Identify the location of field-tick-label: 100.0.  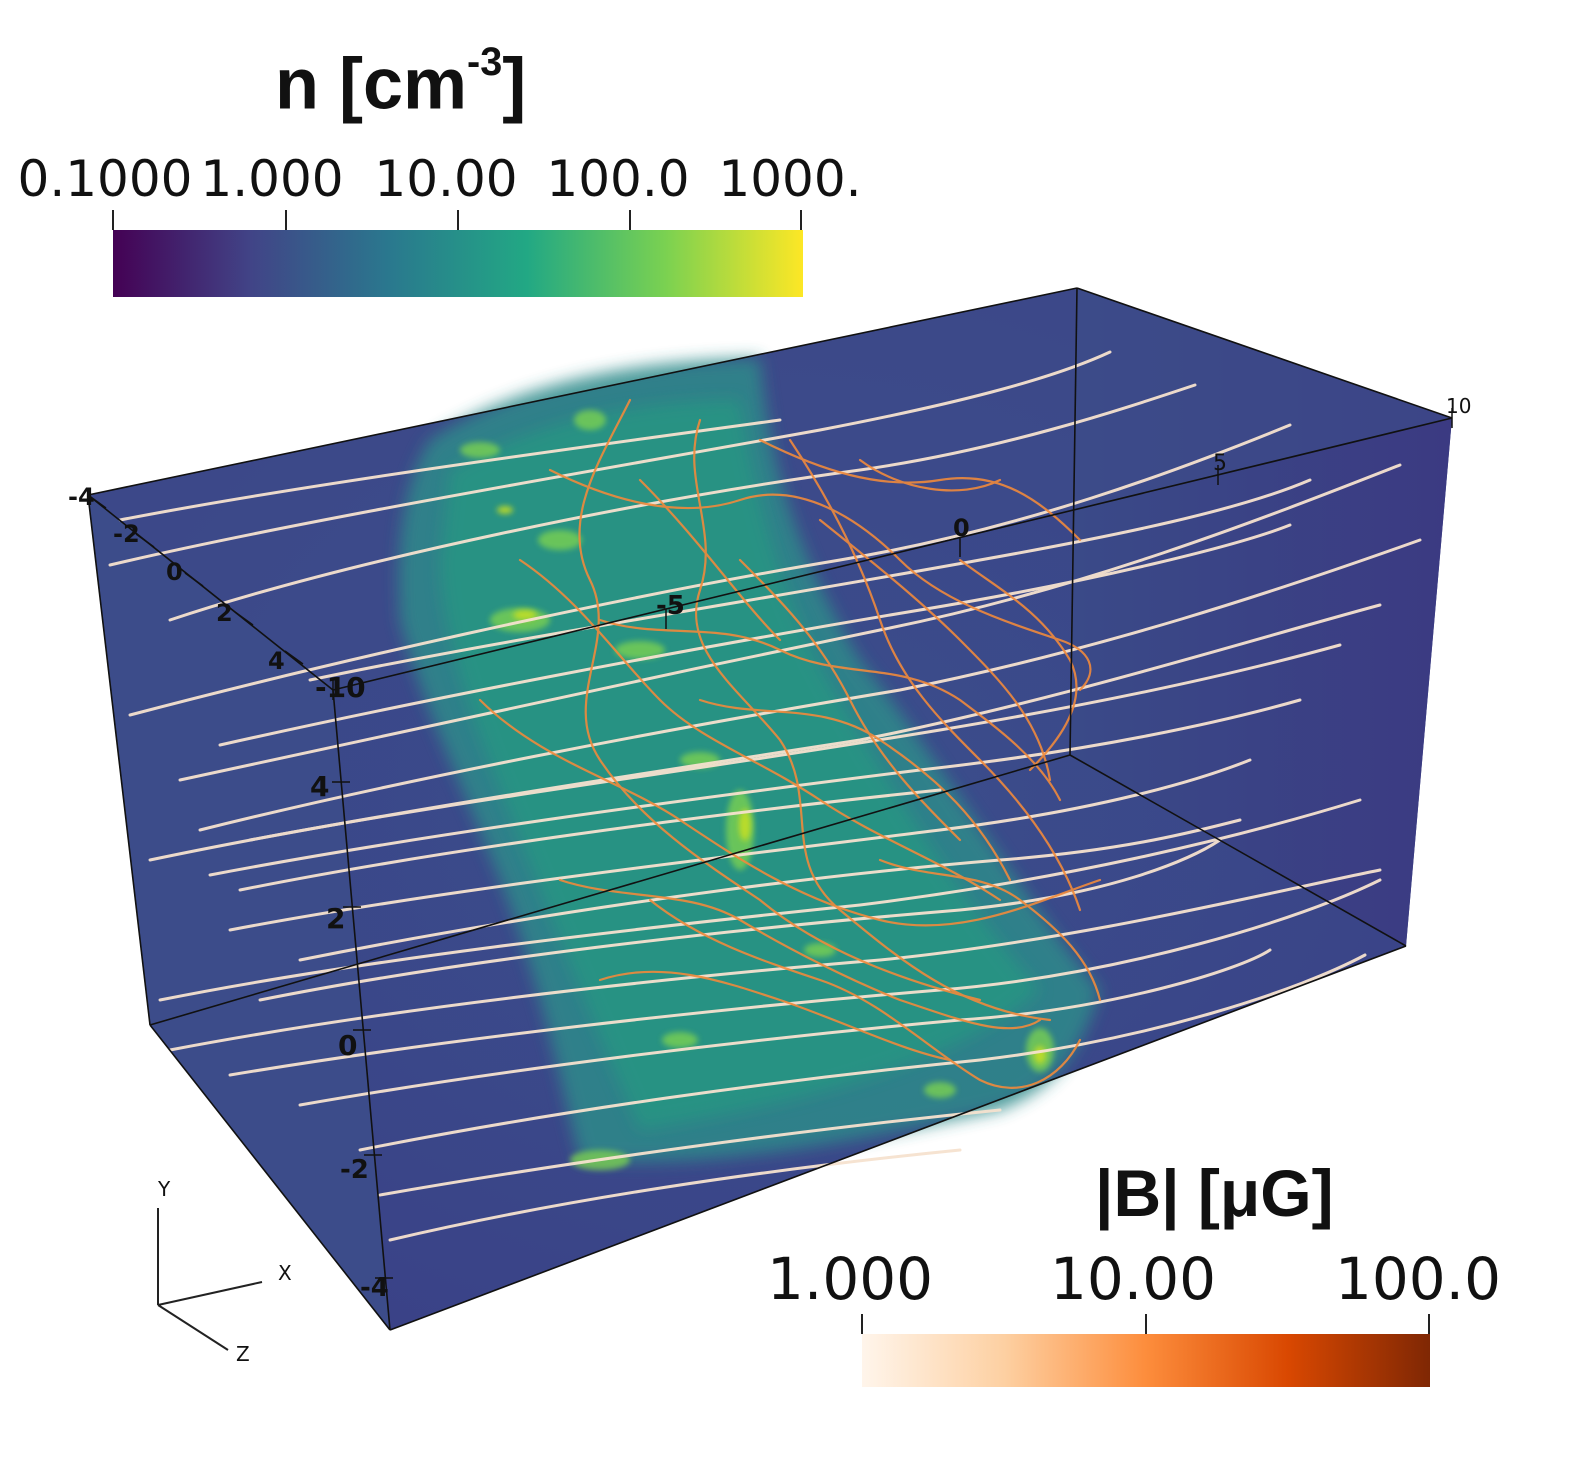
(1418, 1279).